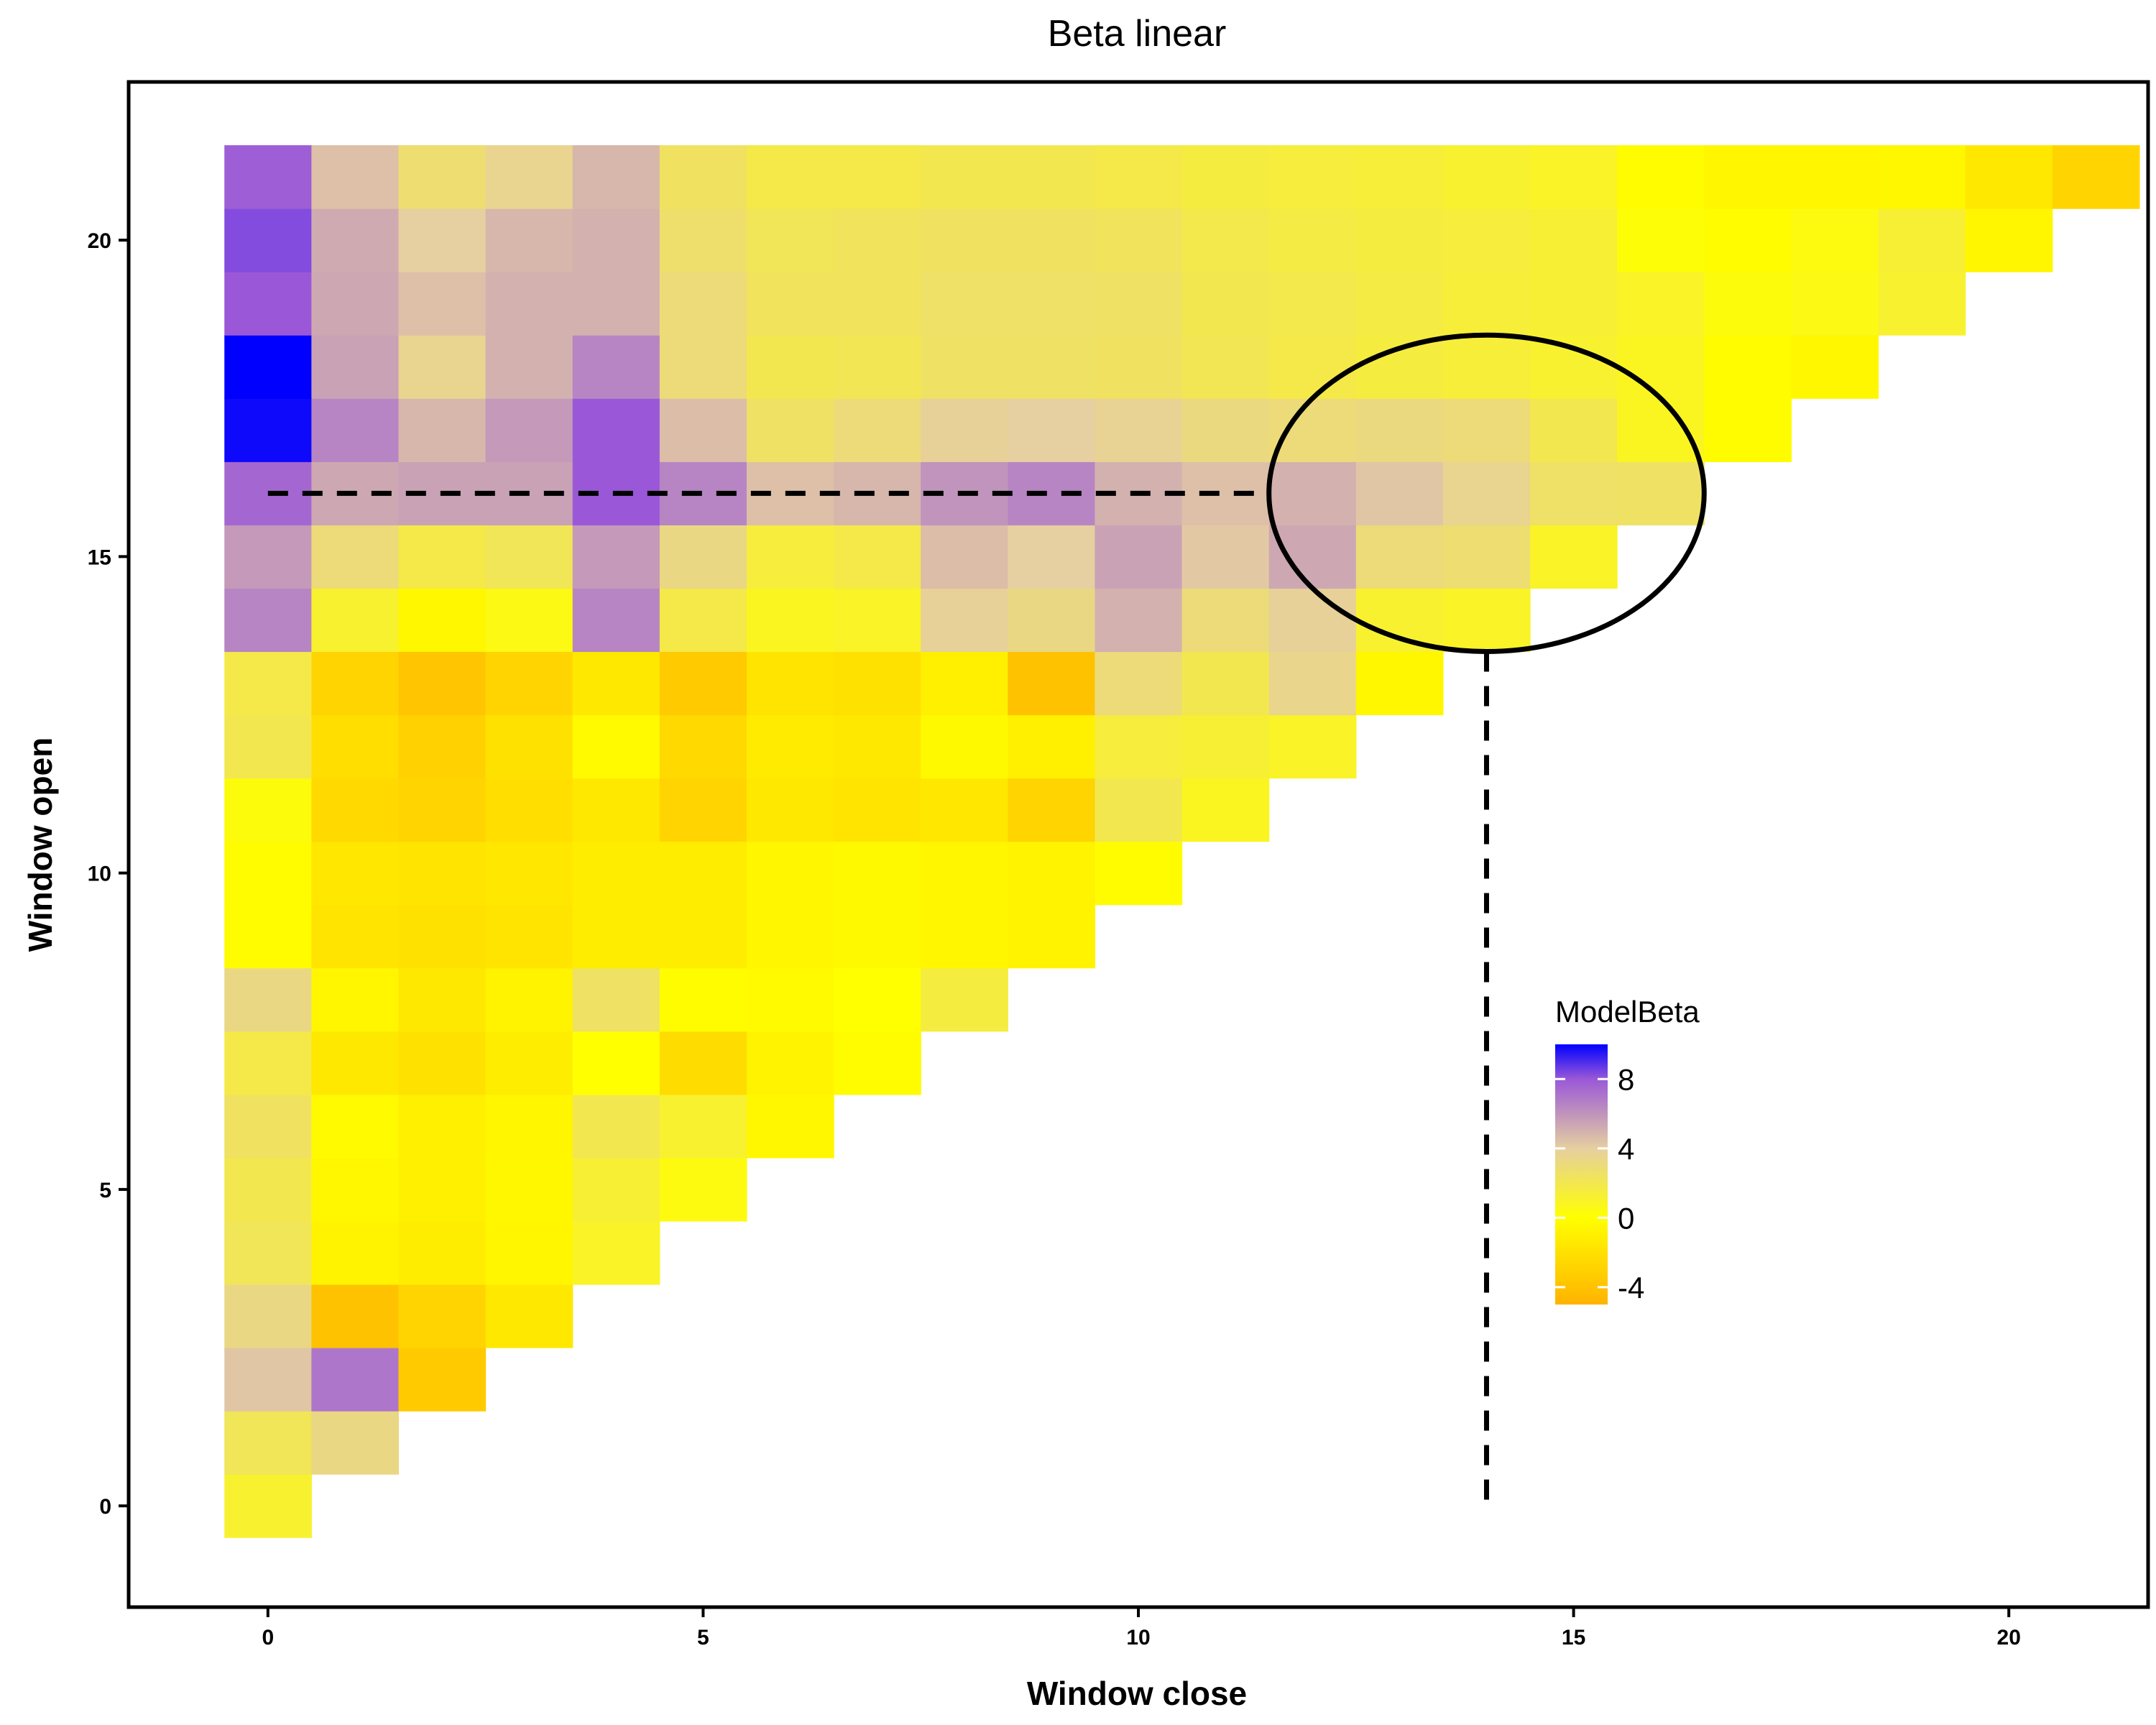  I want to click on y-tick-label: 15, so click(99, 557).